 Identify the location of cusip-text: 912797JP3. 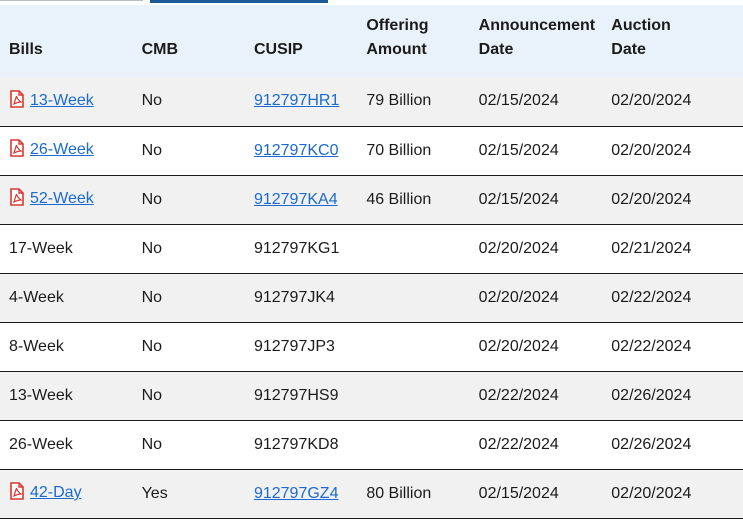
(294, 346).